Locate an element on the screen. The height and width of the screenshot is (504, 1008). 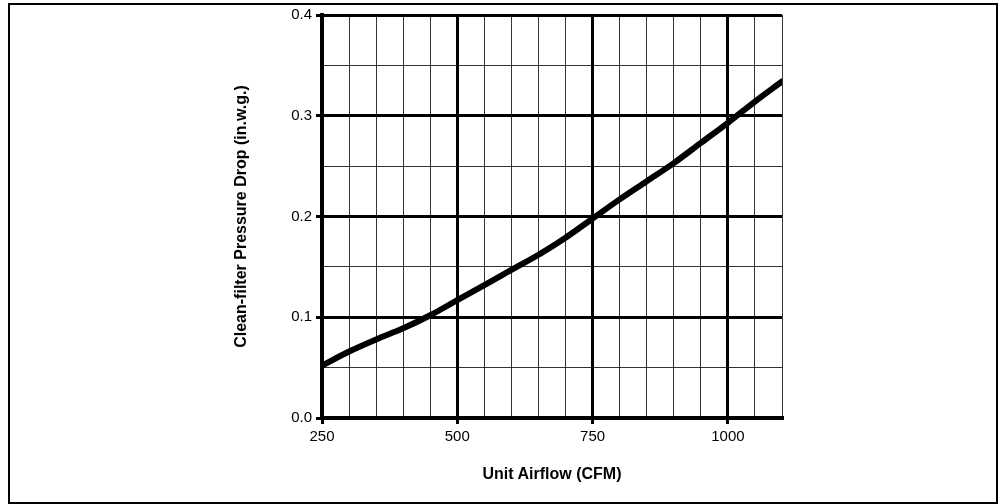
x-tick-label: 1000 is located at coordinates (728, 436).